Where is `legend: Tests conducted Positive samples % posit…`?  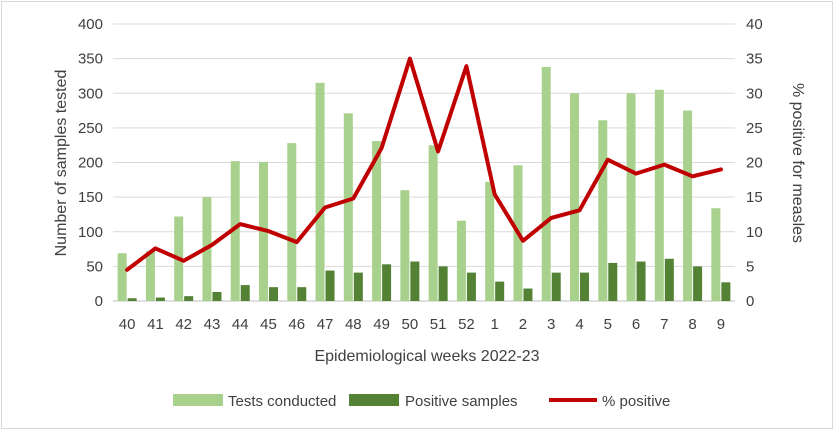
legend: Tests conducted Positive samples % posit… is located at coordinates (421, 401).